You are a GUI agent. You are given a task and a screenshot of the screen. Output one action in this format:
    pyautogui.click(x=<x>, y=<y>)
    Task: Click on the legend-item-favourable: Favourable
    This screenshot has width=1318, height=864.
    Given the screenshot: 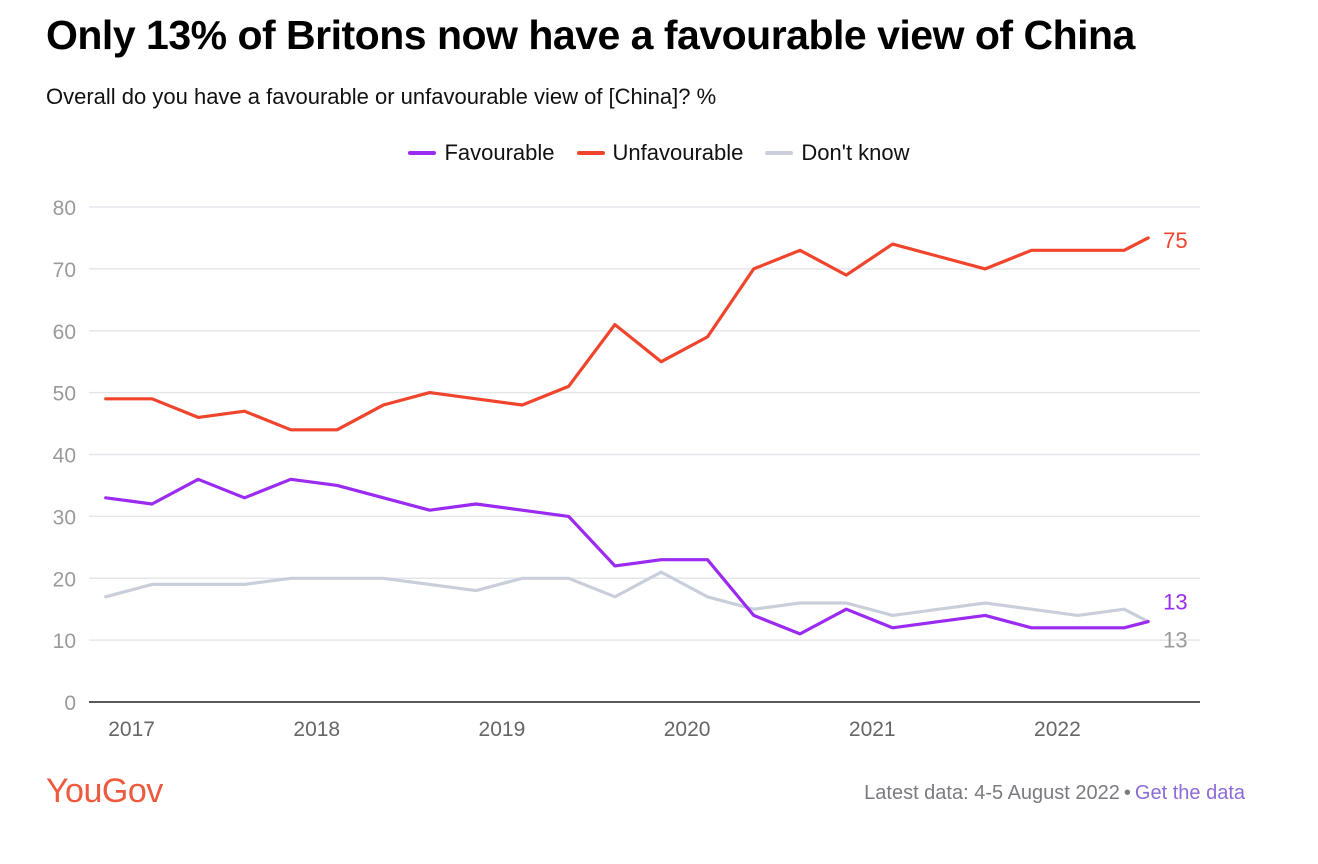 What is the action you would take?
    pyautogui.click(x=481, y=153)
    